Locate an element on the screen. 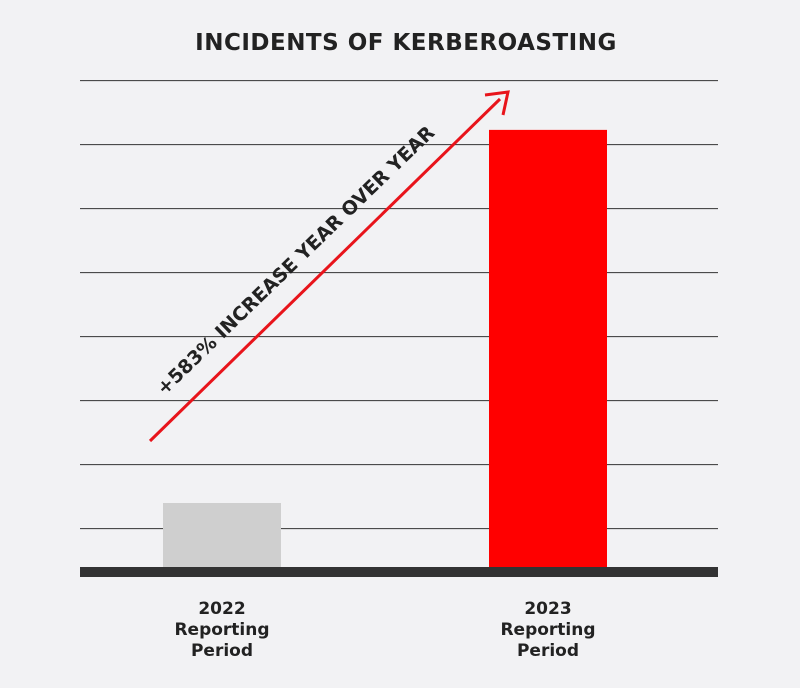  category-label-2022: 2022 Reporting Period is located at coordinates (221, 630).